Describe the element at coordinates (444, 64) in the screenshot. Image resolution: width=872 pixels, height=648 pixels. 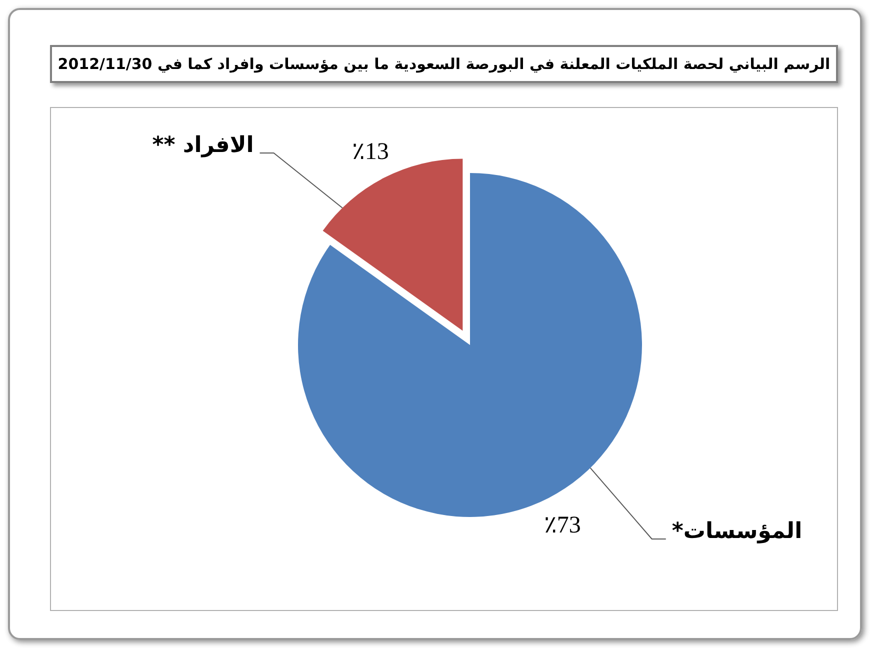
I see `chart-title: الرسم البياني لحصة الملكيات المعلنة في البورصة السعودية ما بين مؤسسات وافراد كما في 2012/11/30` at that location.